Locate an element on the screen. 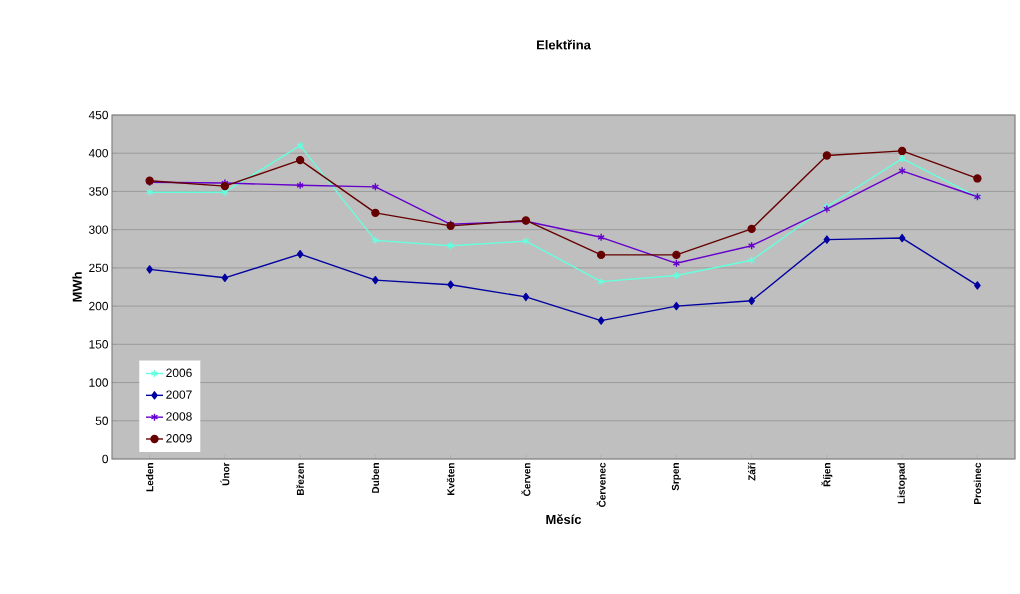 Image resolution: width=1020 pixels, height=594 pixels. y-tick-label: 150 is located at coordinates (99, 344).